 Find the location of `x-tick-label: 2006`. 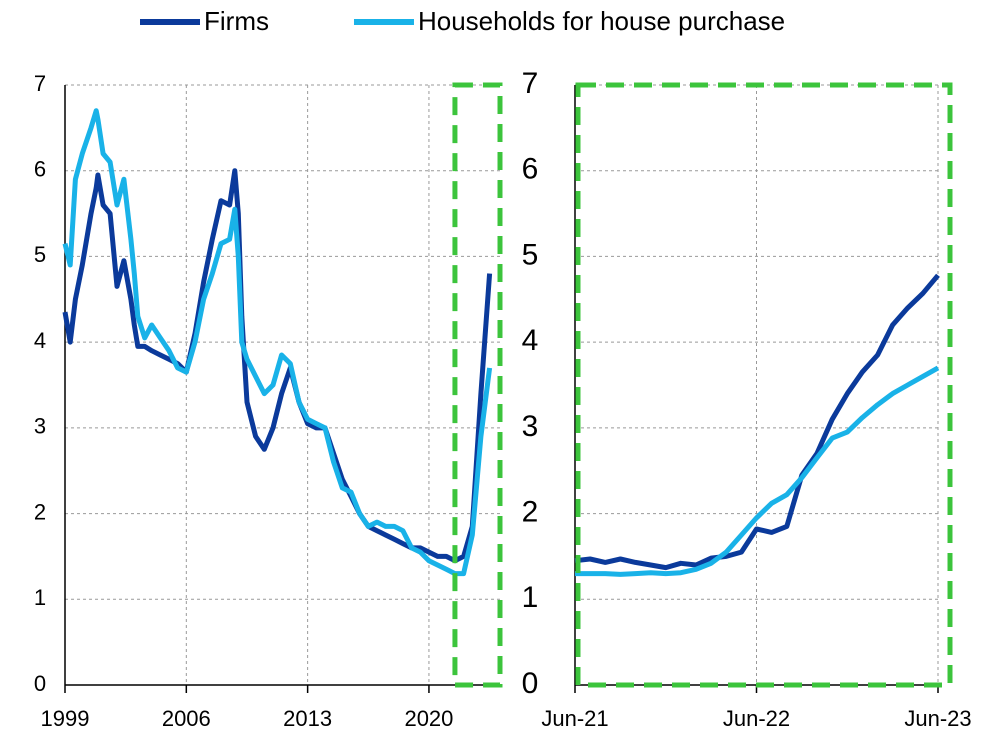

x-tick-label: 2006 is located at coordinates (186, 718).